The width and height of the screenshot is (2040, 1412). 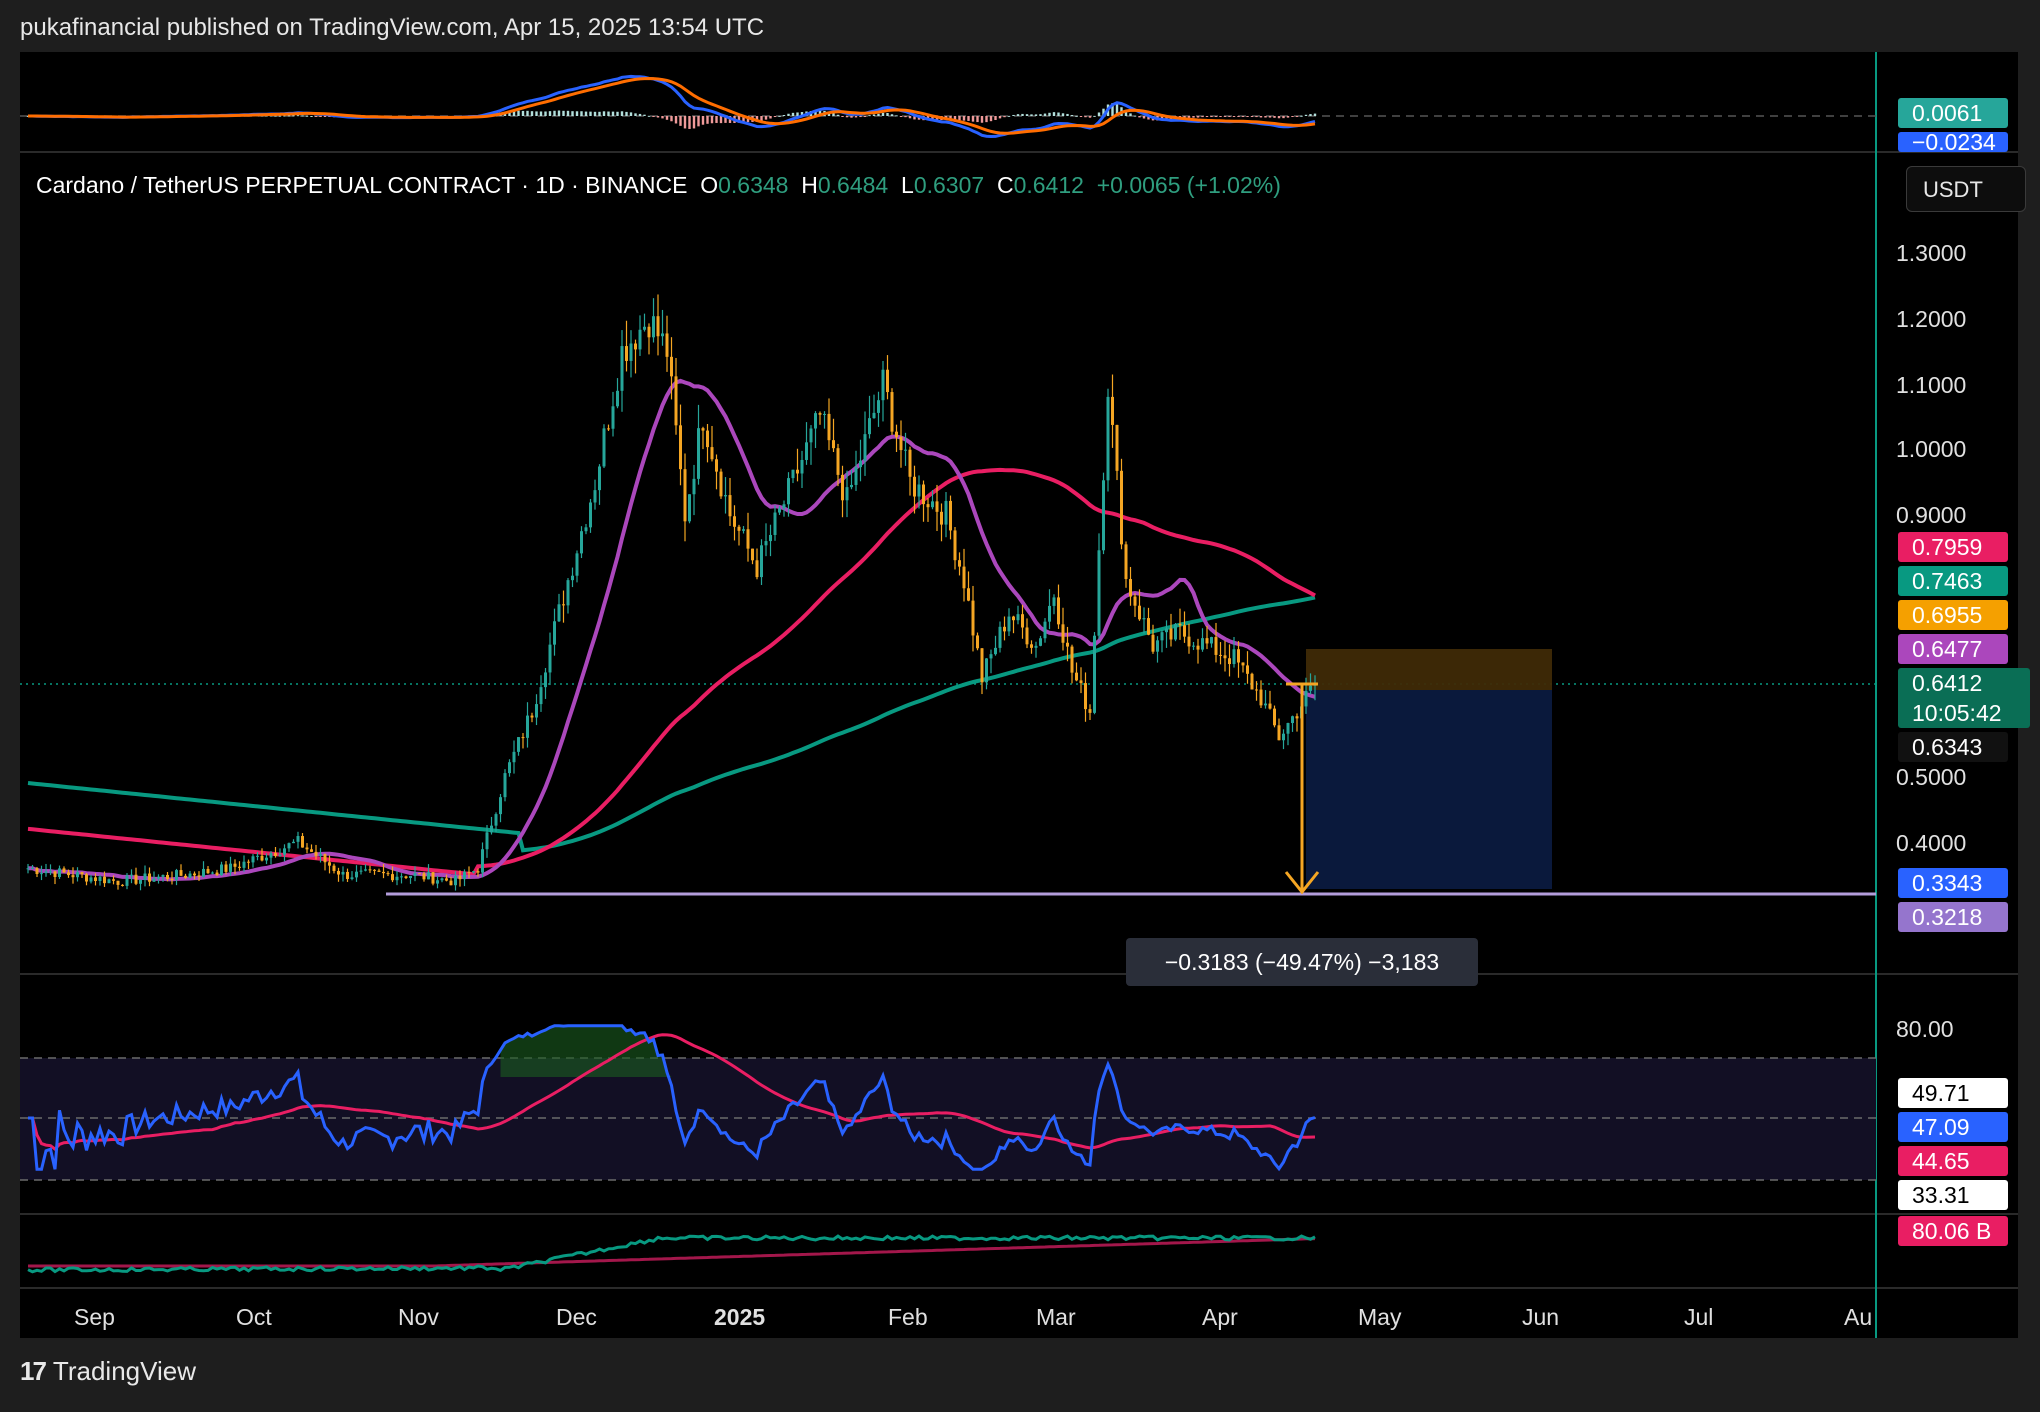 What do you see at coordinates (1931, 319) in the screenshot?
I see `y-tick-1.2: 1.2000` at bounding box center [1931, 319].